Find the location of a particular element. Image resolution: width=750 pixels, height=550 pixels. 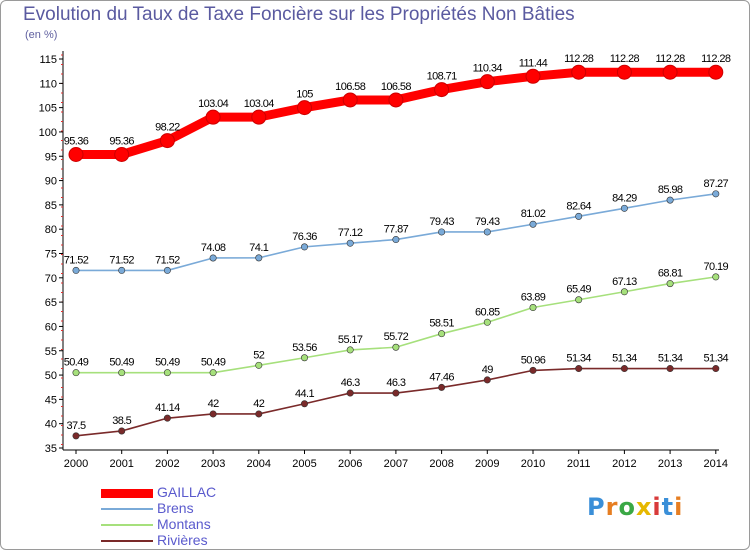

data-label: 77.87 is located at coordinates (396, 230).